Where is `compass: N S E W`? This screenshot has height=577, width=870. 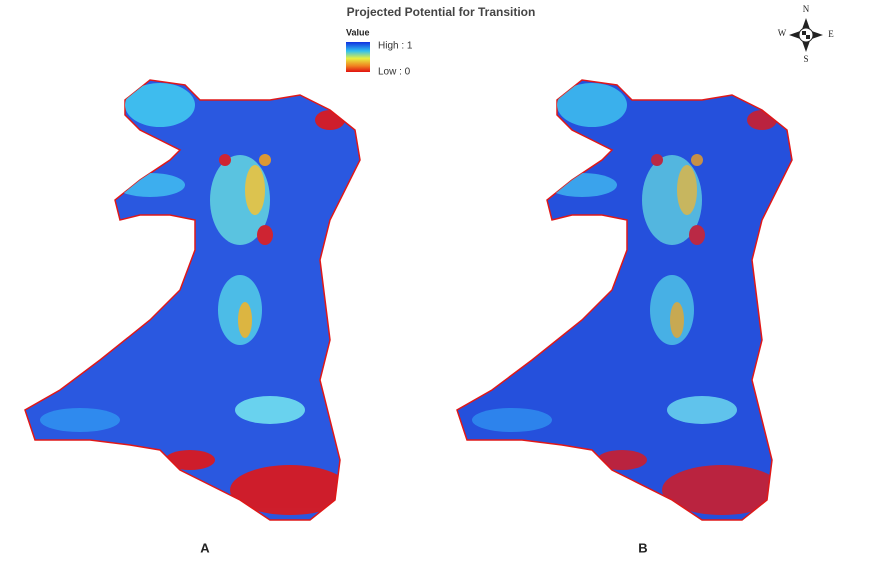 compass: N S E W is located at coordinates (806, 34).